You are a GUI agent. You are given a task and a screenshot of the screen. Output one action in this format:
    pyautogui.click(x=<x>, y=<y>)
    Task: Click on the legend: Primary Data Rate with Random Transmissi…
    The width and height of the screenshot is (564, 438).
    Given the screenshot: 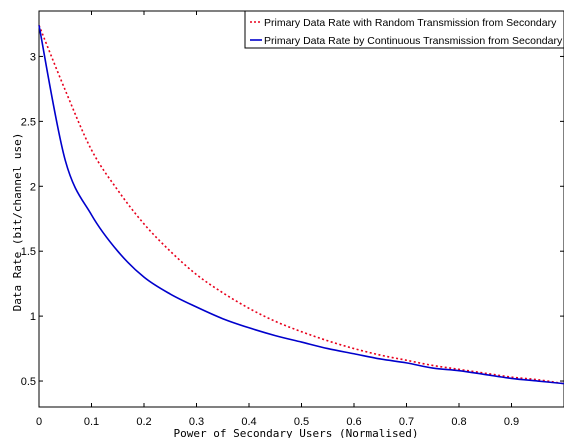 What is the action you would take?
    pyautogui.click(x=404, y=29)
    